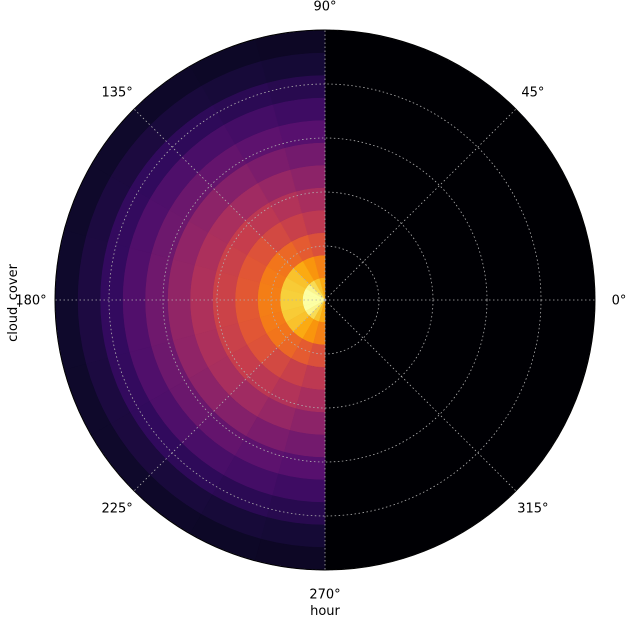 The image size is (640, 625). What do you see at coordinates (532, 508) in the screenshot?
I see `angle-tick-label: 315°` at bounding box center [532, 508].